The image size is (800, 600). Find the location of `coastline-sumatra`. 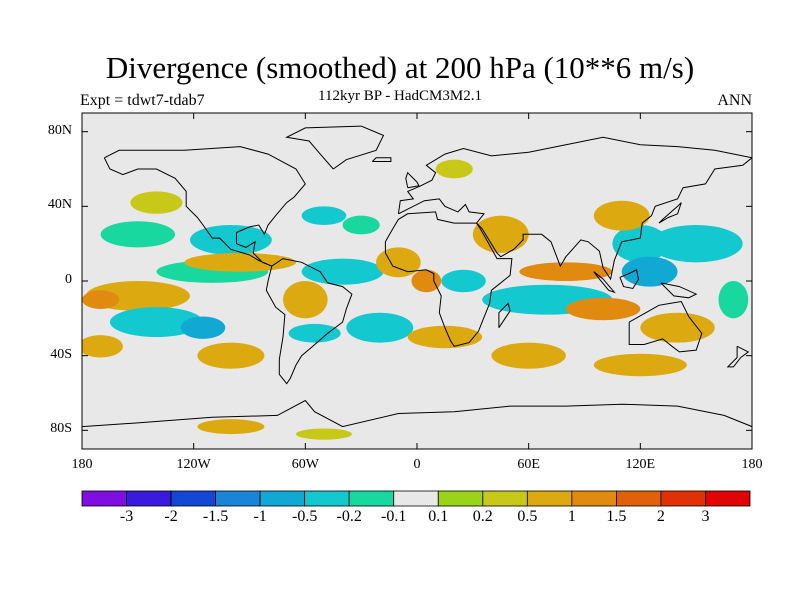

coastline-sumatra is located at coordinates (604, 282).